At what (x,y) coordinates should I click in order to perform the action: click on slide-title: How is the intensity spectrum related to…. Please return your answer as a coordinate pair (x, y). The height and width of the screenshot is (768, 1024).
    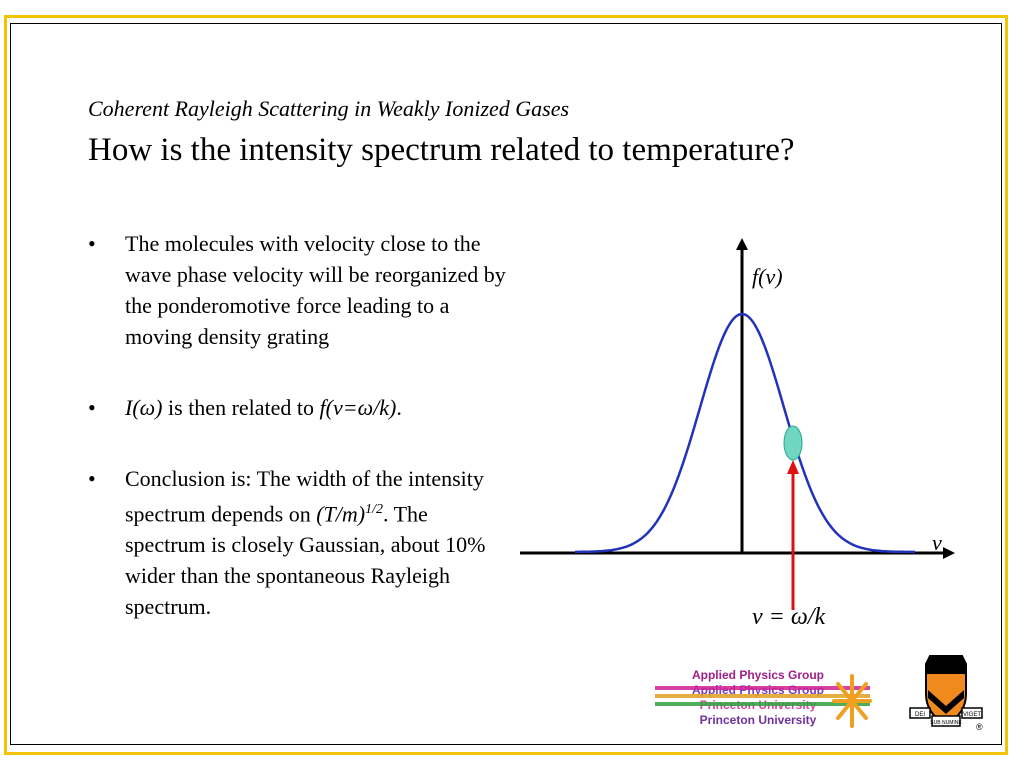
    Looking at the image, I should click on (441, 150).